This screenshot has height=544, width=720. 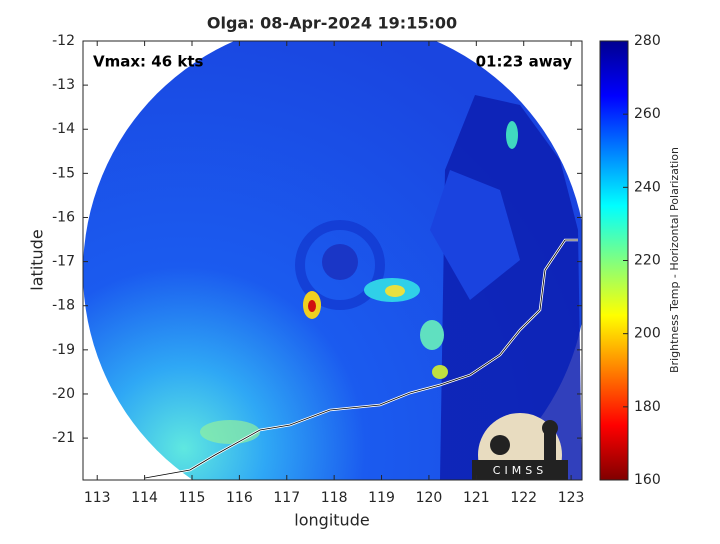 I want to click on x-tick-label: 121, so click(x=476, y=498).